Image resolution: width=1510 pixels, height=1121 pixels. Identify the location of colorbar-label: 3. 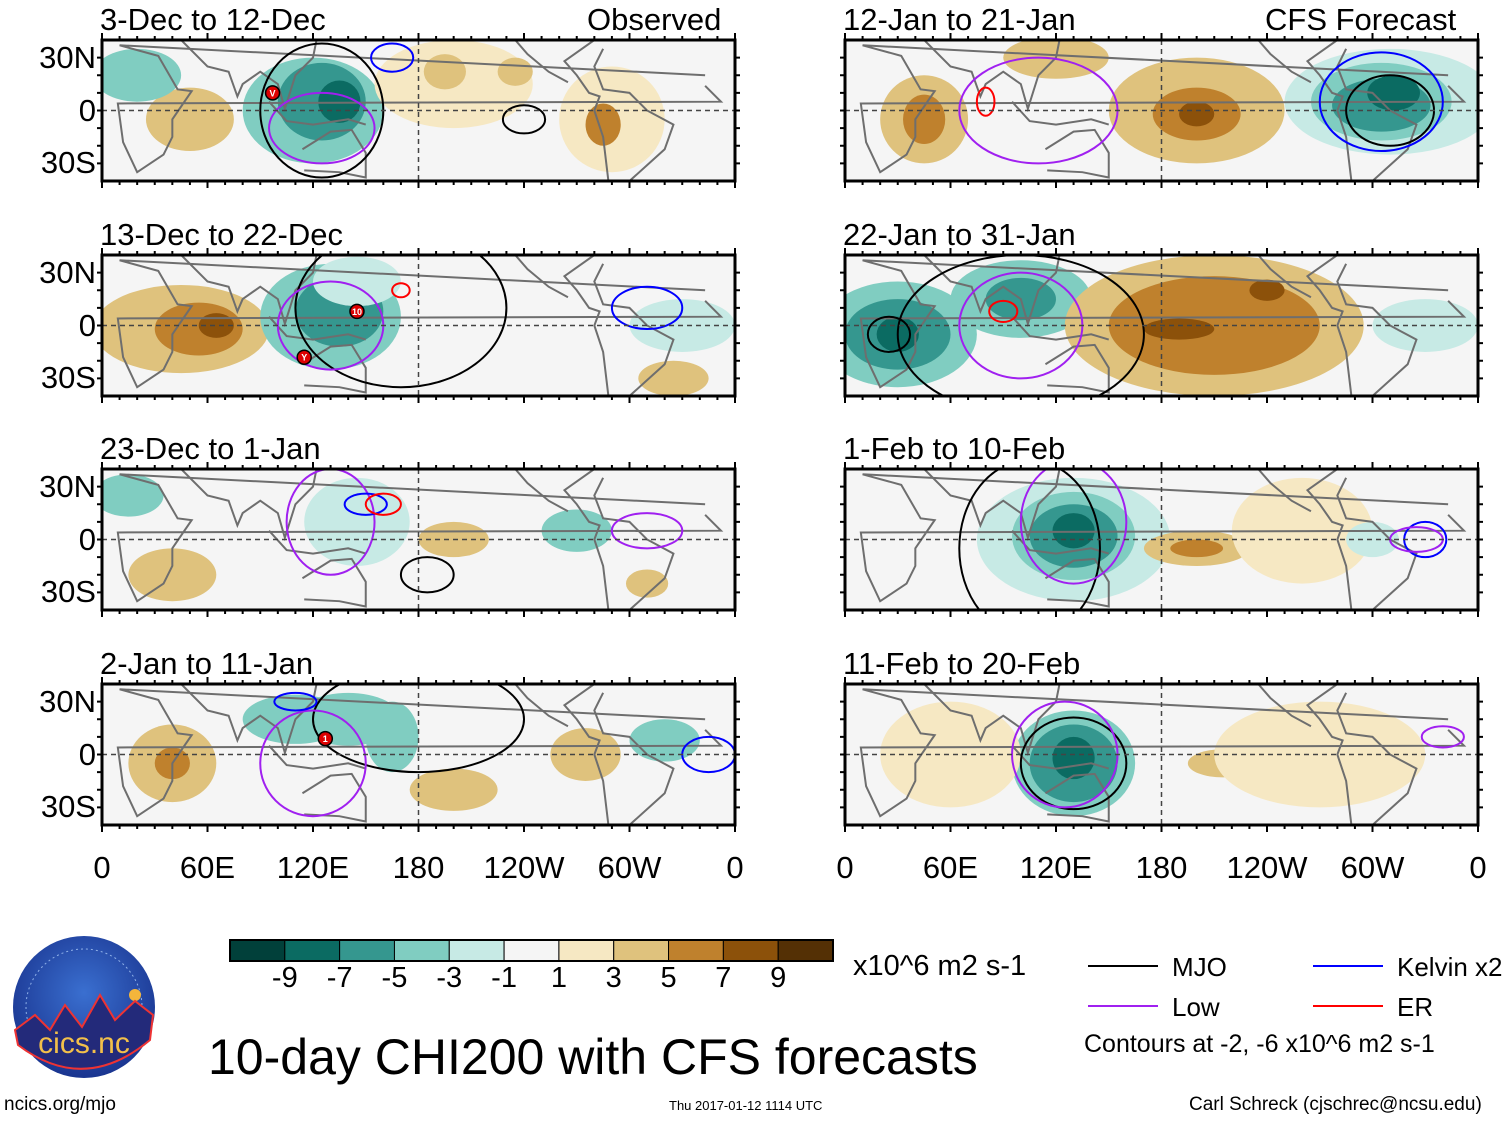
(613, 978).